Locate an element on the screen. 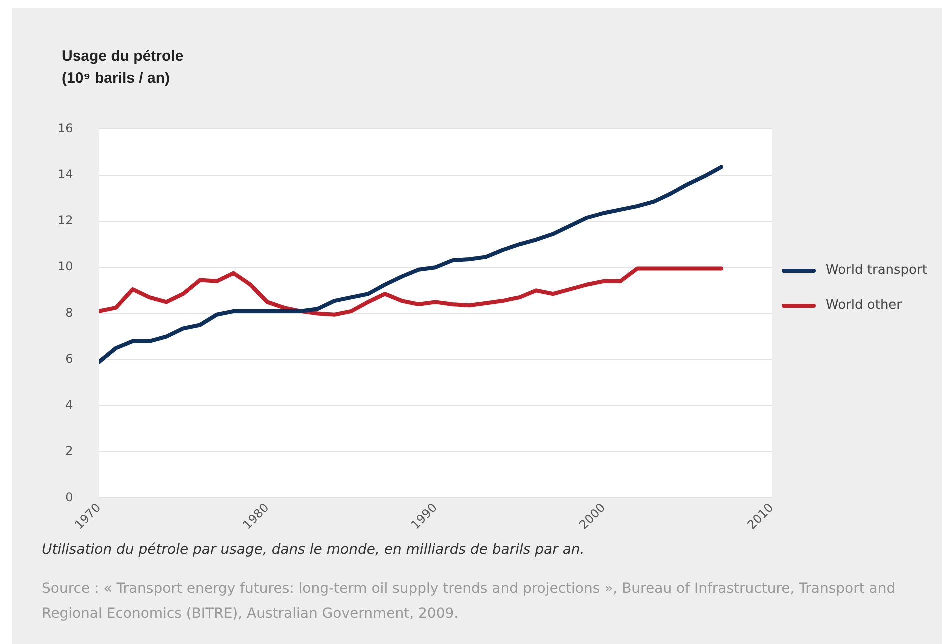  y-tick-label: 12 is located at coordinates (66, 221).